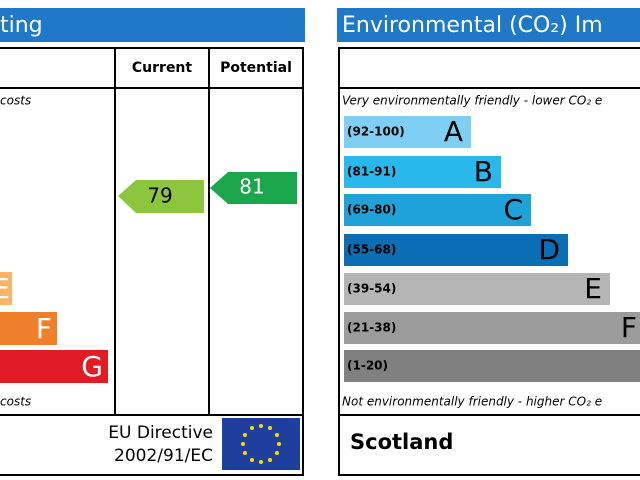 This screenshot has height=480, width=640. I want to click on potential-rating: 81, so click(251, 187).